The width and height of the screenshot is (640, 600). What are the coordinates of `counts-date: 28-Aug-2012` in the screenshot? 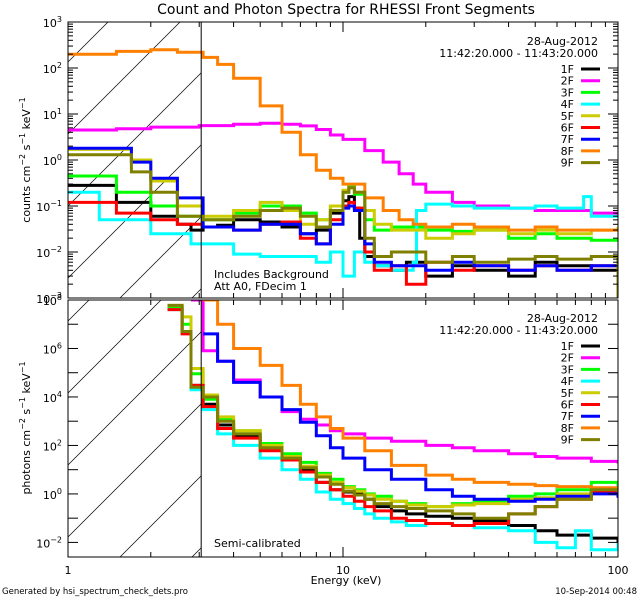 It's located at (562, 41).